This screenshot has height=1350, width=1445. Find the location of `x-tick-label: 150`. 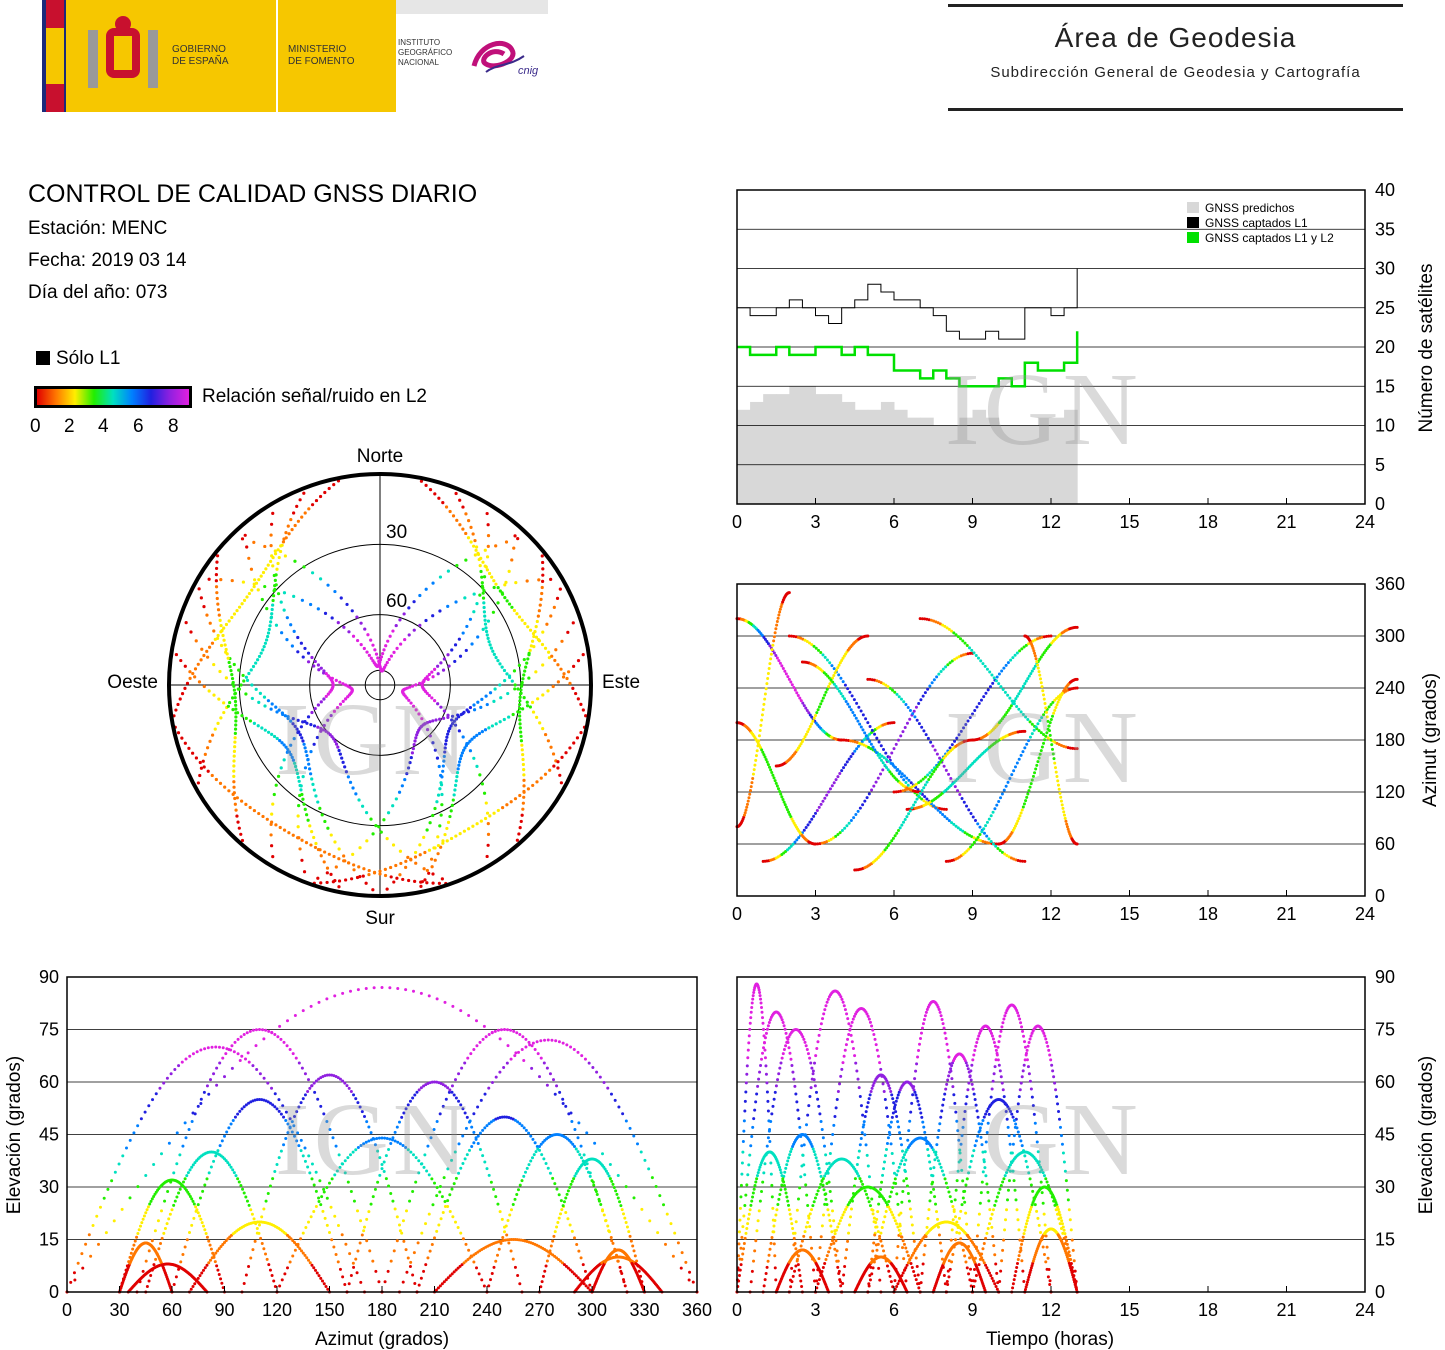

x-tick-label: 150 is located at coordinates (329, 1310).